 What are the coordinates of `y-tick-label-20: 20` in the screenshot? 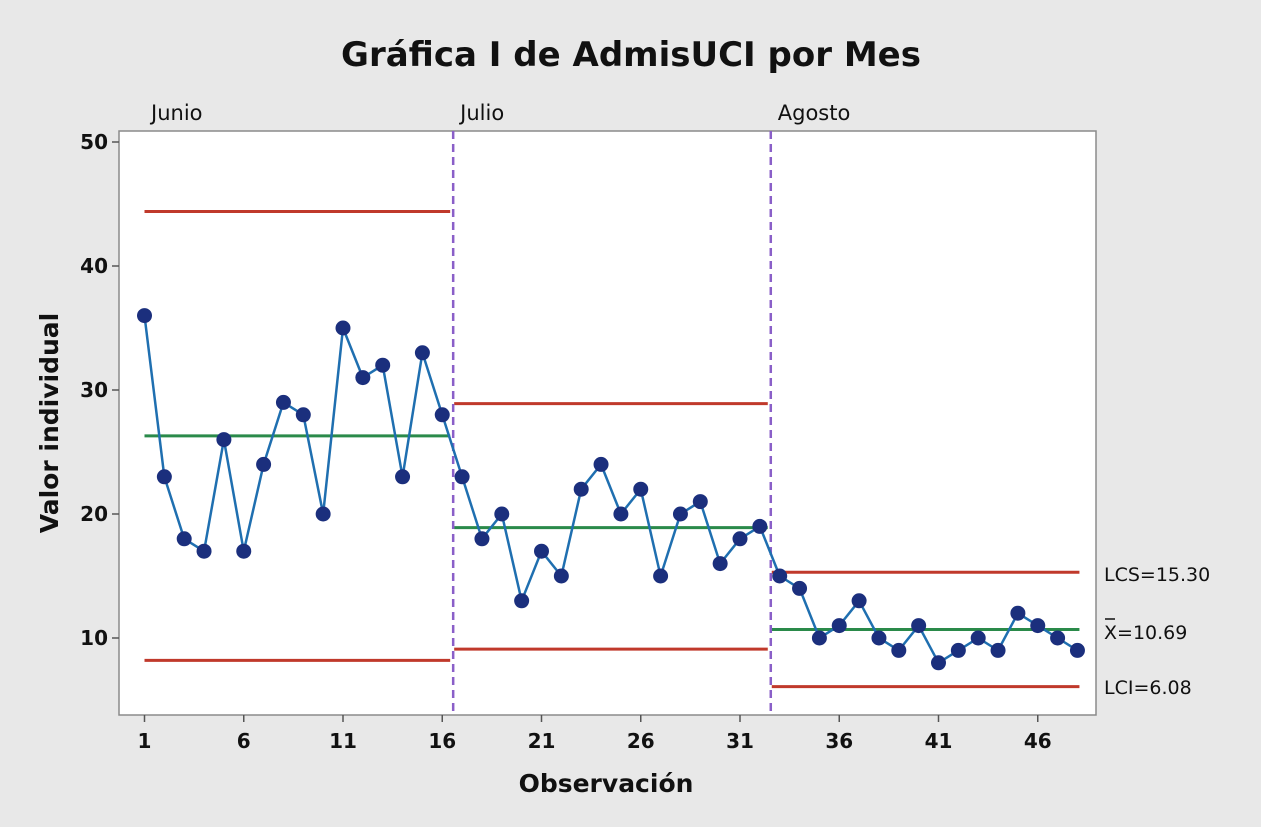 It's located at (94, 514).